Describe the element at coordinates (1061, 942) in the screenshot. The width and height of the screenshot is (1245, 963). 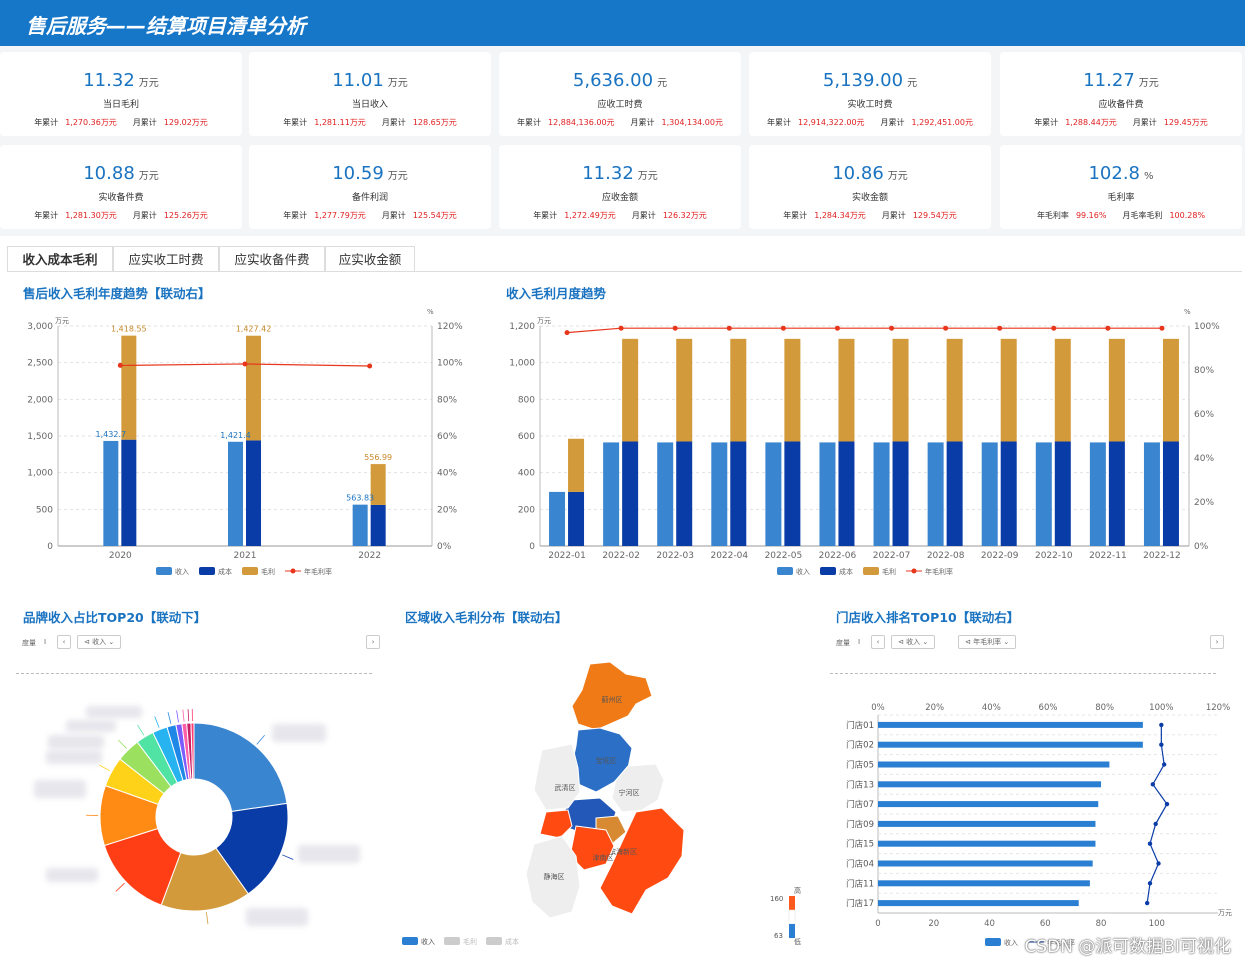
I see `store-rate-legend-label: 年毛利率` at that location.